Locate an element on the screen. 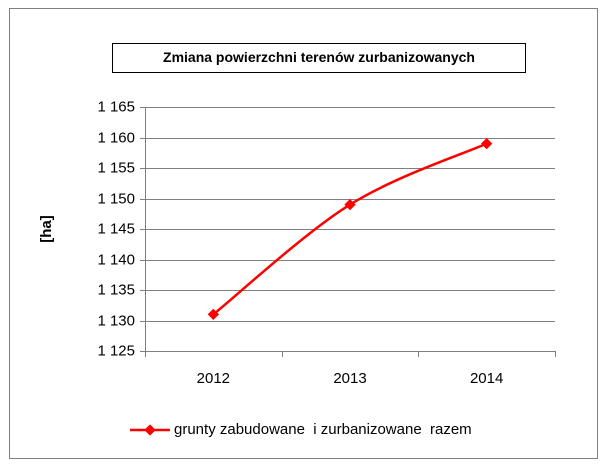 Image resolution: width=607 pixels, height=465 pixels. legend-marker is located at coordinates (150, 430).